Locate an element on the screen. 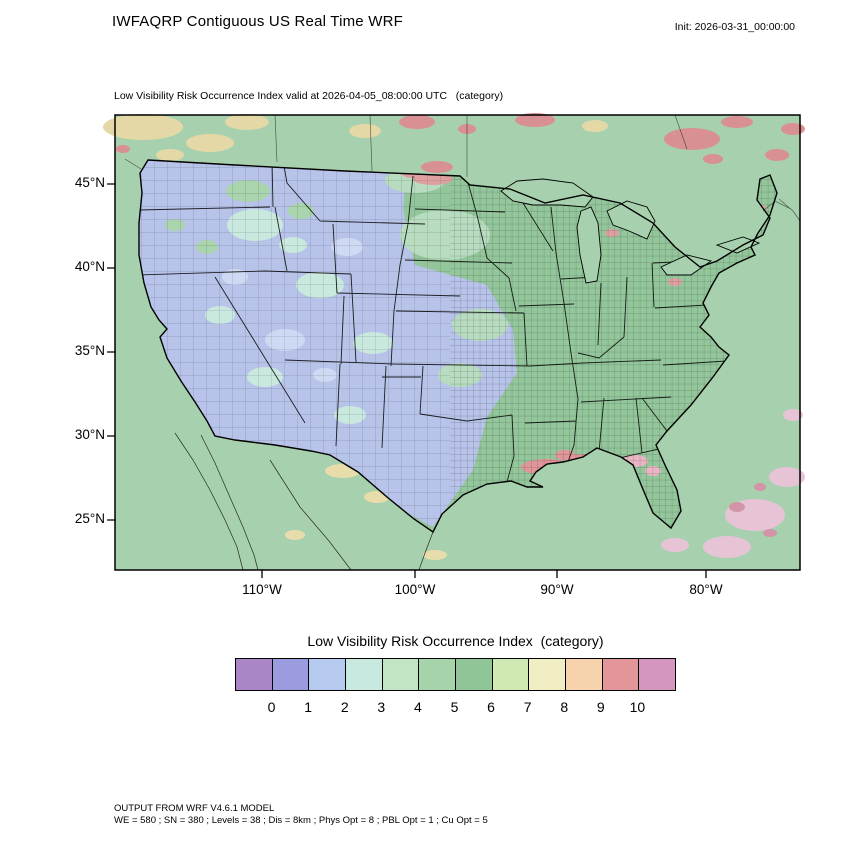 This screenshot has height=850, width=850. colorbar is located at coordinates (455, 674).